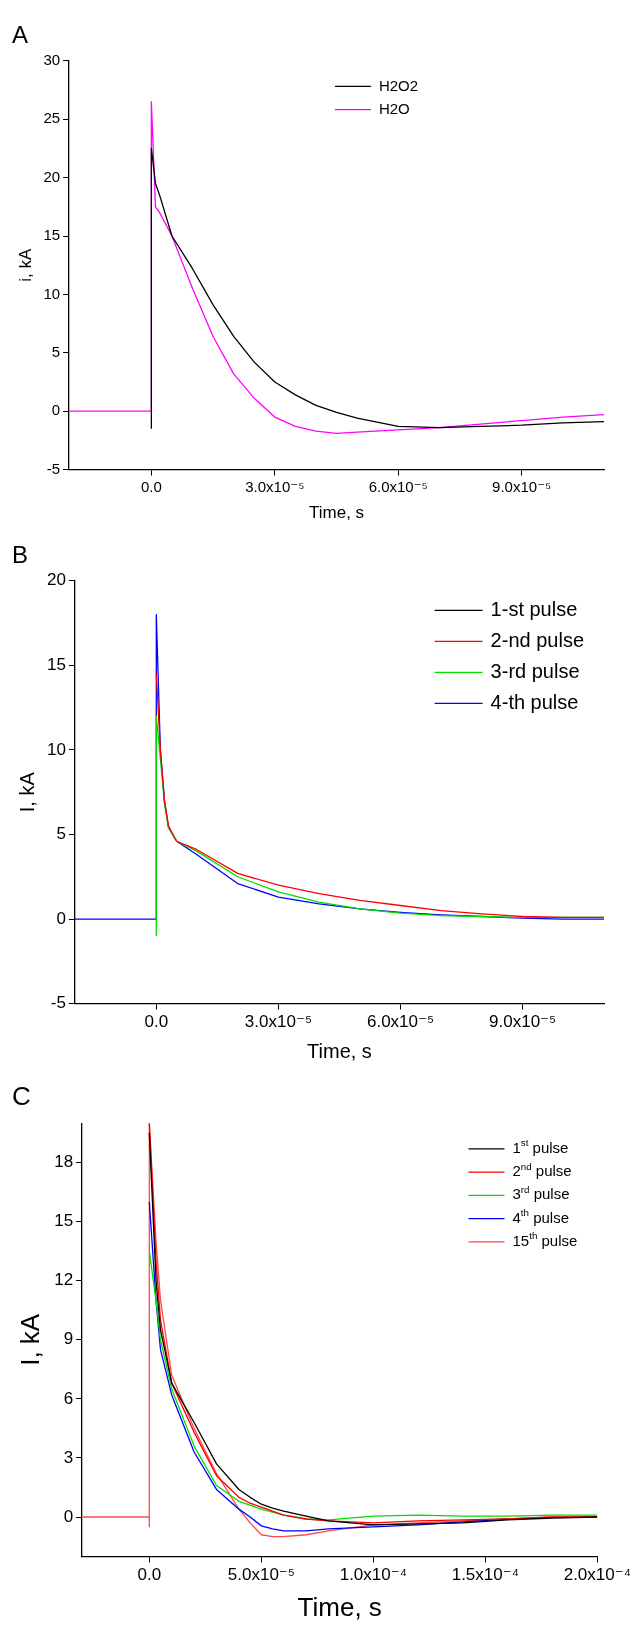 The image size is (642, 1642). Describe the element at coordinates (485, 1575) in the screenshot. I see `x-tick-label: 1.5x10⁻⁴` at that location.